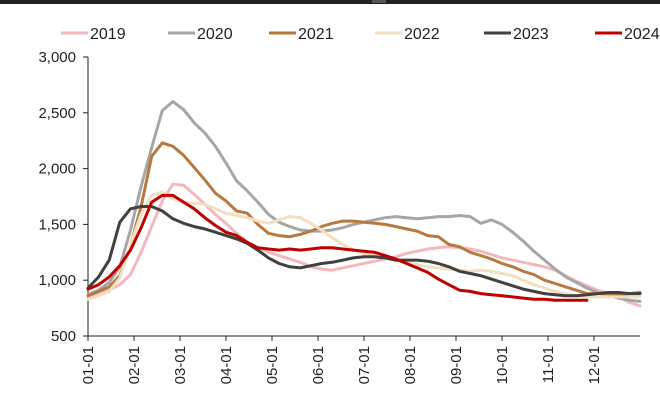  What do you see at coordinates (226, 365) in the screenshot?
I see `x-tick-label: 04-01` at bounding box center [226, 365].